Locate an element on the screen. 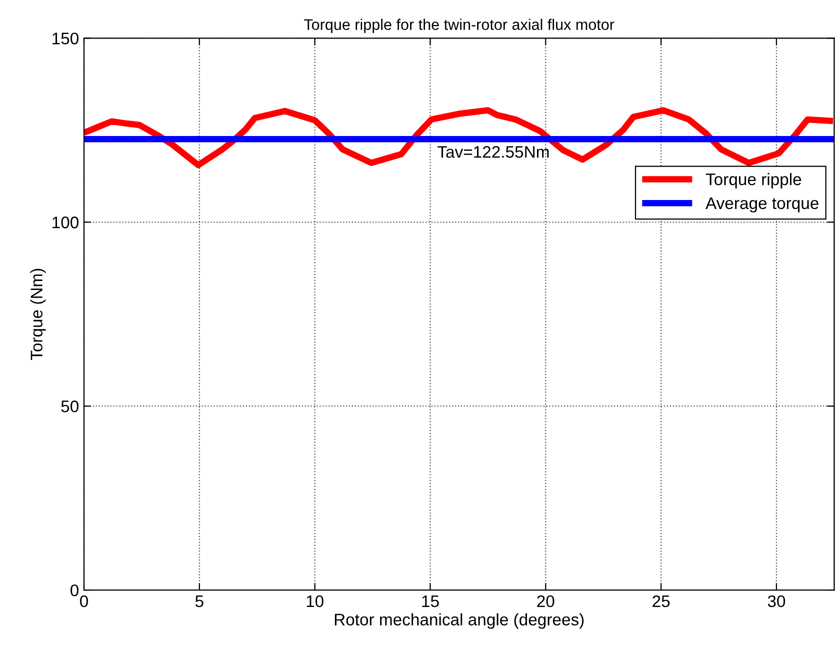 The image size is (835, 647). y-tick-label: 150 is located at coordinates (65, 38).